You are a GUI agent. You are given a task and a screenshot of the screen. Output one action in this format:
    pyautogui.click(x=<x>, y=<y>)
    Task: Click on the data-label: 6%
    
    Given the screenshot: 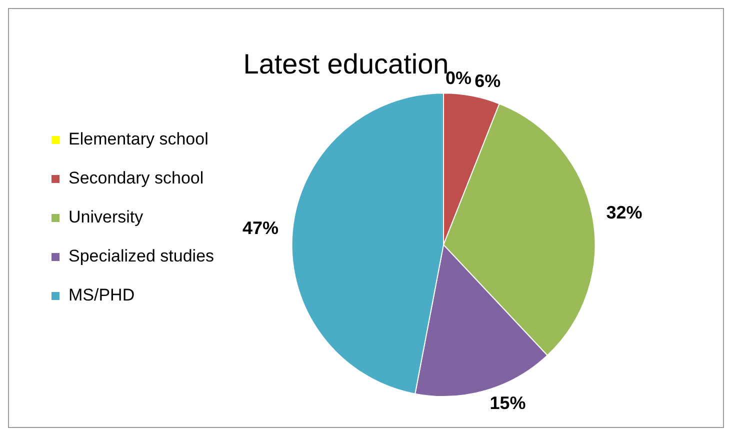 What is the action you would take?
    pyautogui.click(x=487, y=81)
    